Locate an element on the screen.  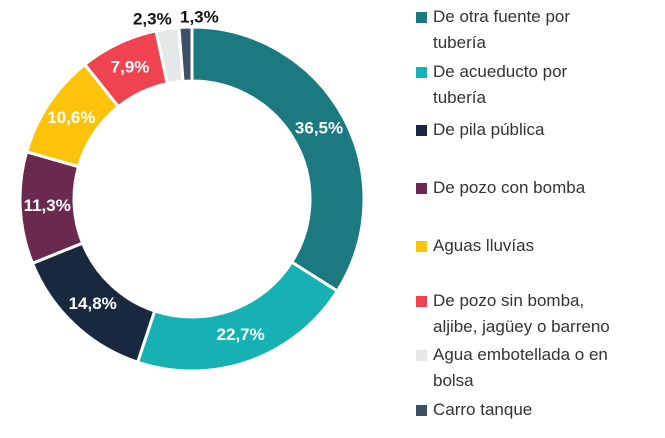
legend-label: De pozo con bomba is located at coordinates (509, 187).